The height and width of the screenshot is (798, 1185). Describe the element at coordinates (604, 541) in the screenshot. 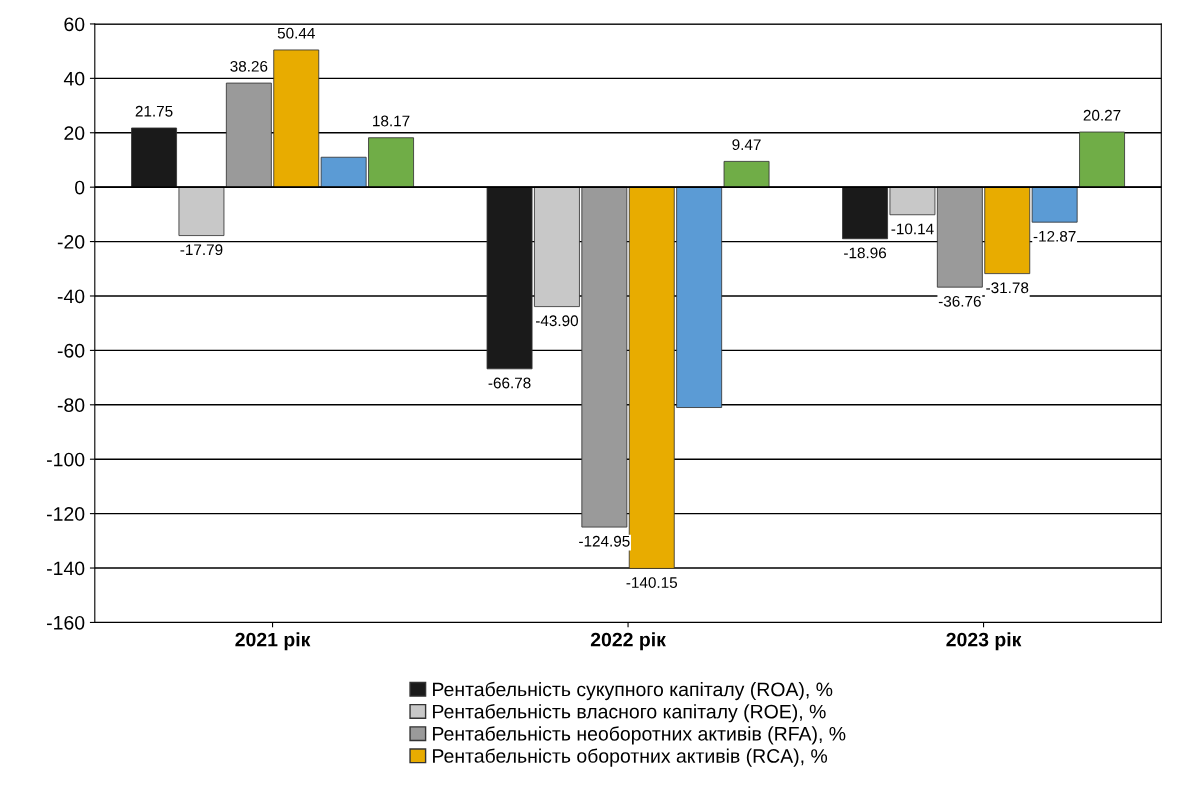

I see `data-label: -124.95` at that location.